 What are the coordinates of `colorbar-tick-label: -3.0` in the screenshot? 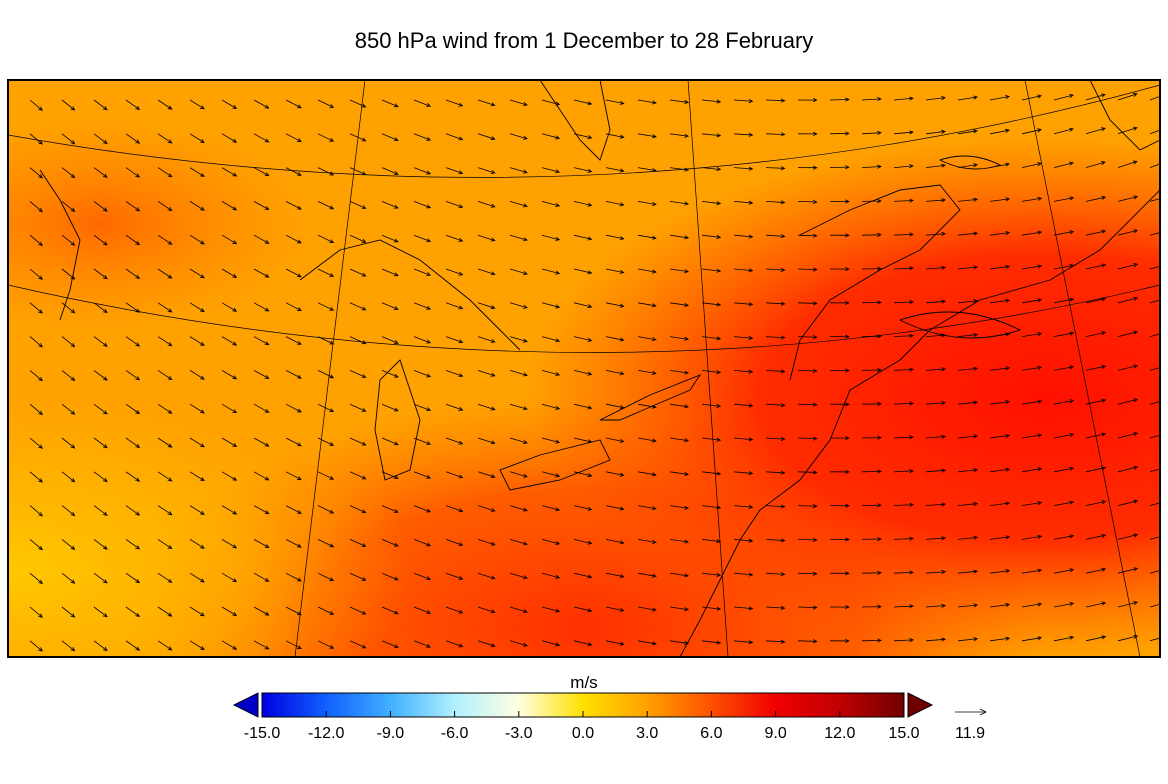 It's located at (519, 733).